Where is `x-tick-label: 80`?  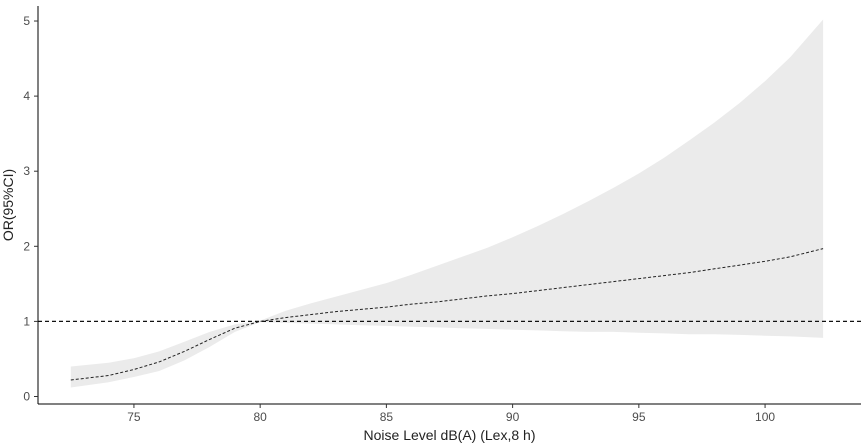 x-tick-label: 80 is located at coordinates (260, 417).